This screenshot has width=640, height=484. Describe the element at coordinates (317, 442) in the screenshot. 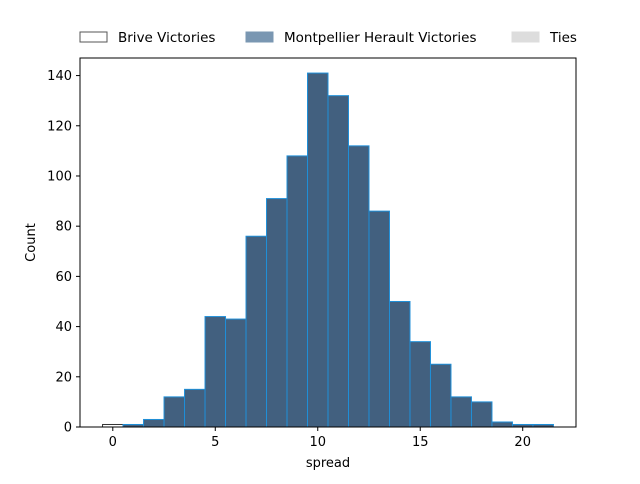

I see `x-tick-label: 10` at that location.